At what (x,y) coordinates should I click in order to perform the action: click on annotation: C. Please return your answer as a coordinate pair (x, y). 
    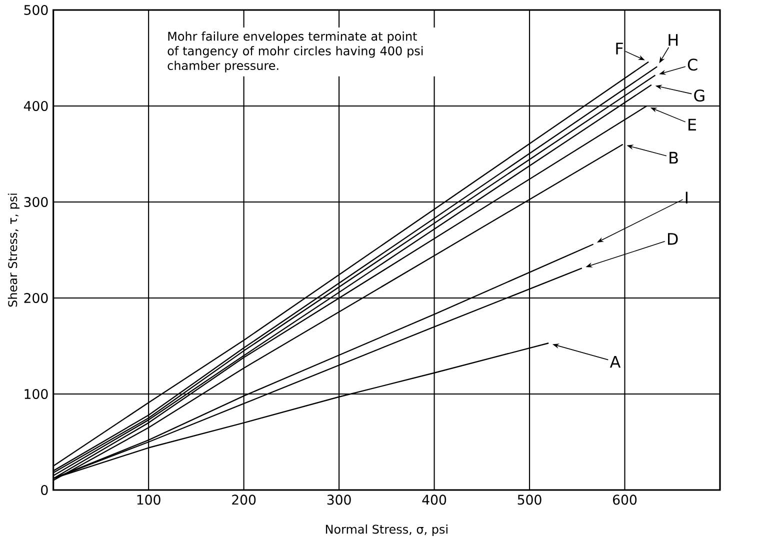
    Looking at the image, I should click on (693, 64).